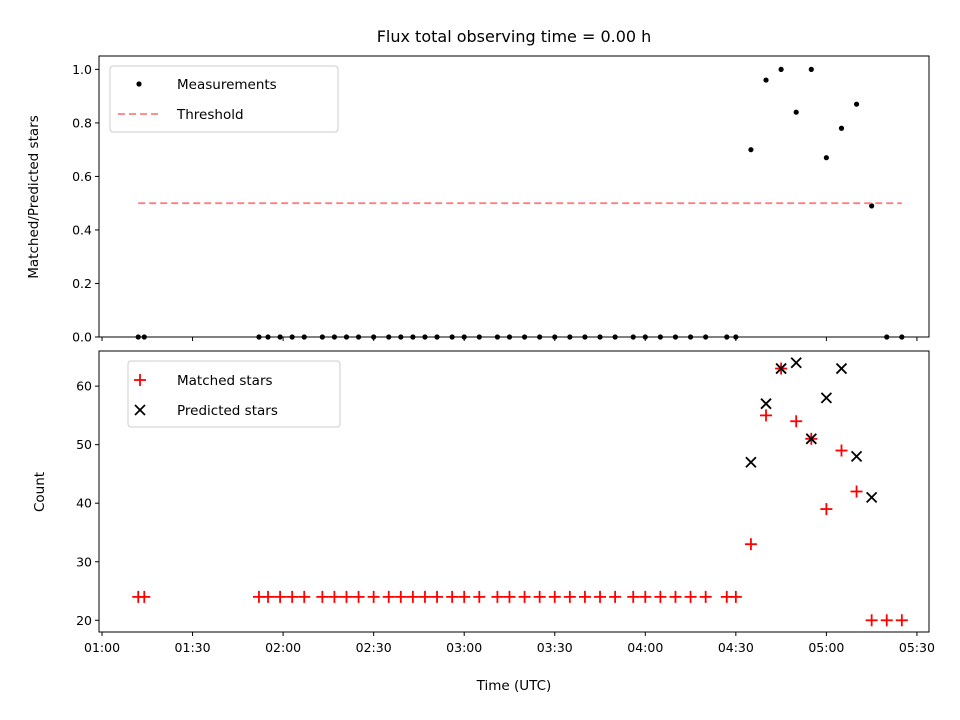 This screenshot has width=960, height=720. What do you see at coordinates (514, 36) in the screenshot?
I see `chart-title: Flux total observing time = 0.00 h` at bounding box center [514, 36].